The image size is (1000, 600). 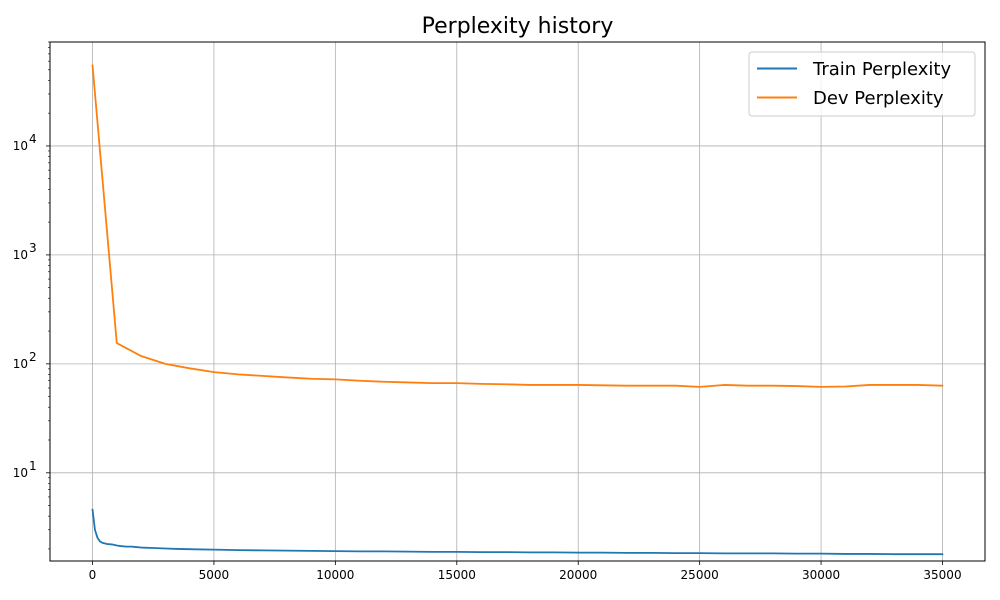 I want to click on x-tick-label: 25000, so click(x=700, y=575).